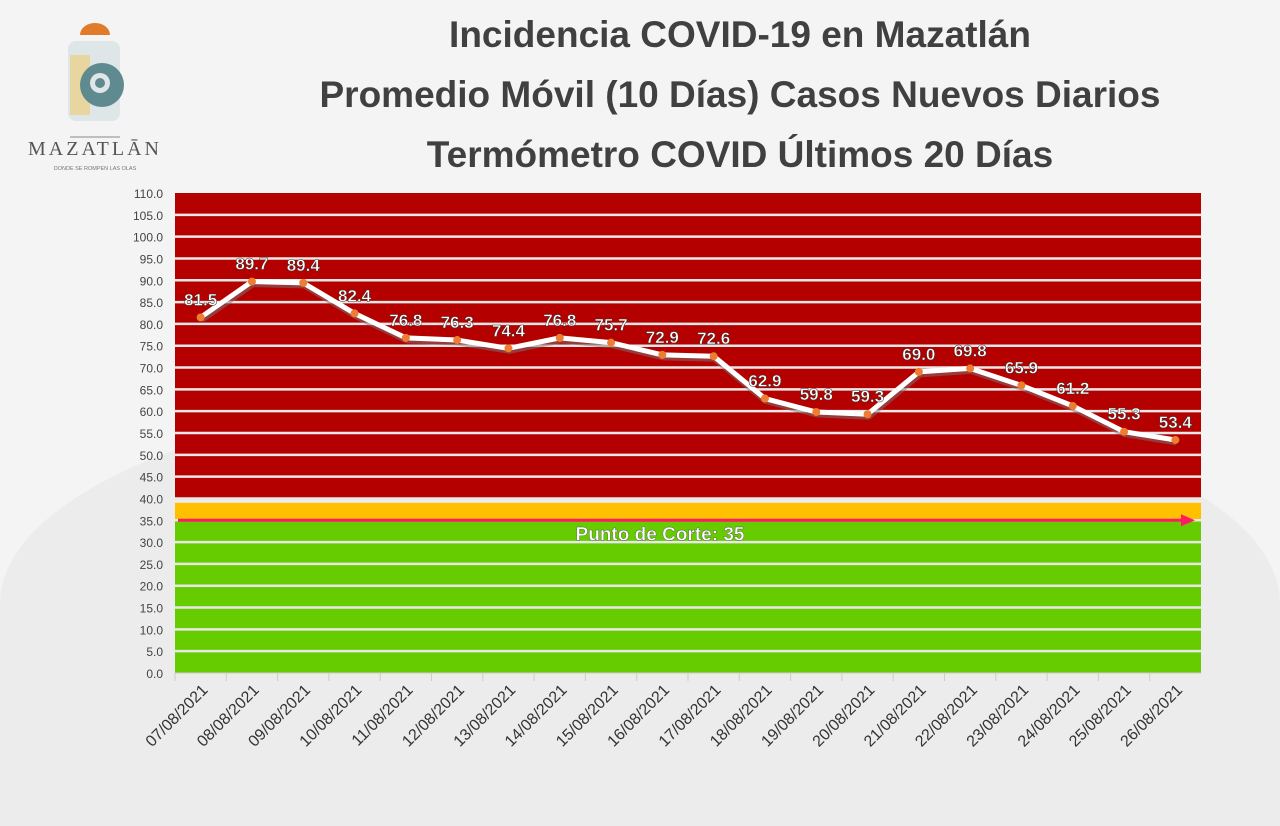 This screenshot has width=1280, height=826. I want to click on data-label: 65.9, so click(1021, 367).